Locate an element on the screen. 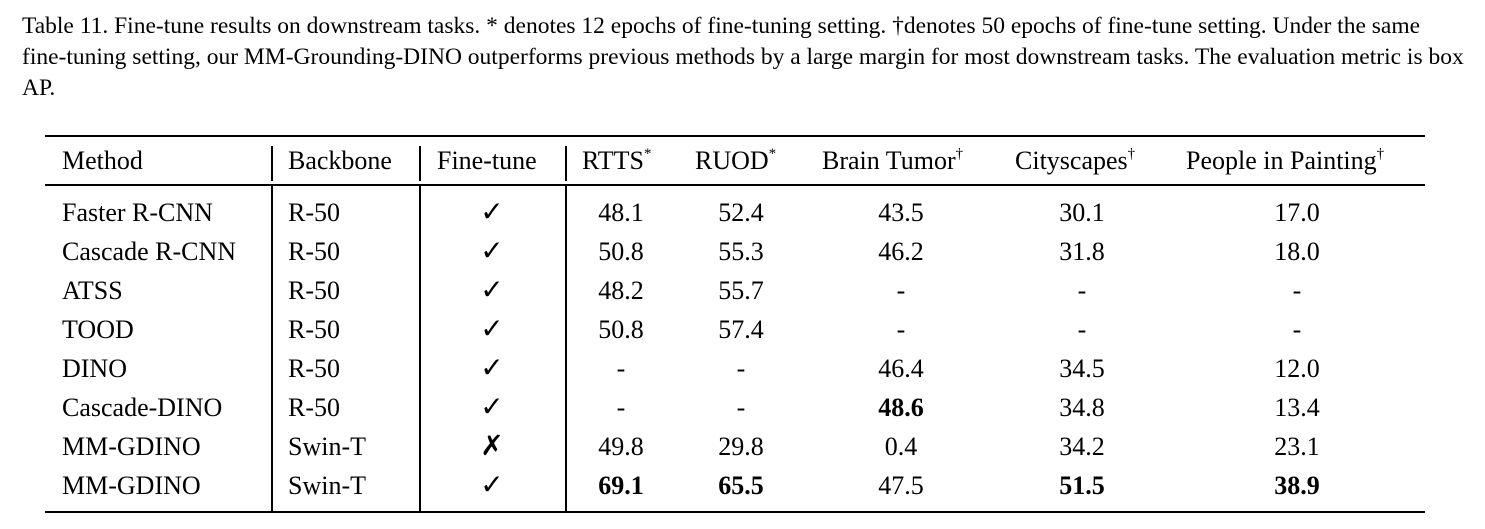 Image resolution: width=1485 pixels, height=529 pixels. table-cell-people: 13.4 is located at coordinates (1297, 407).